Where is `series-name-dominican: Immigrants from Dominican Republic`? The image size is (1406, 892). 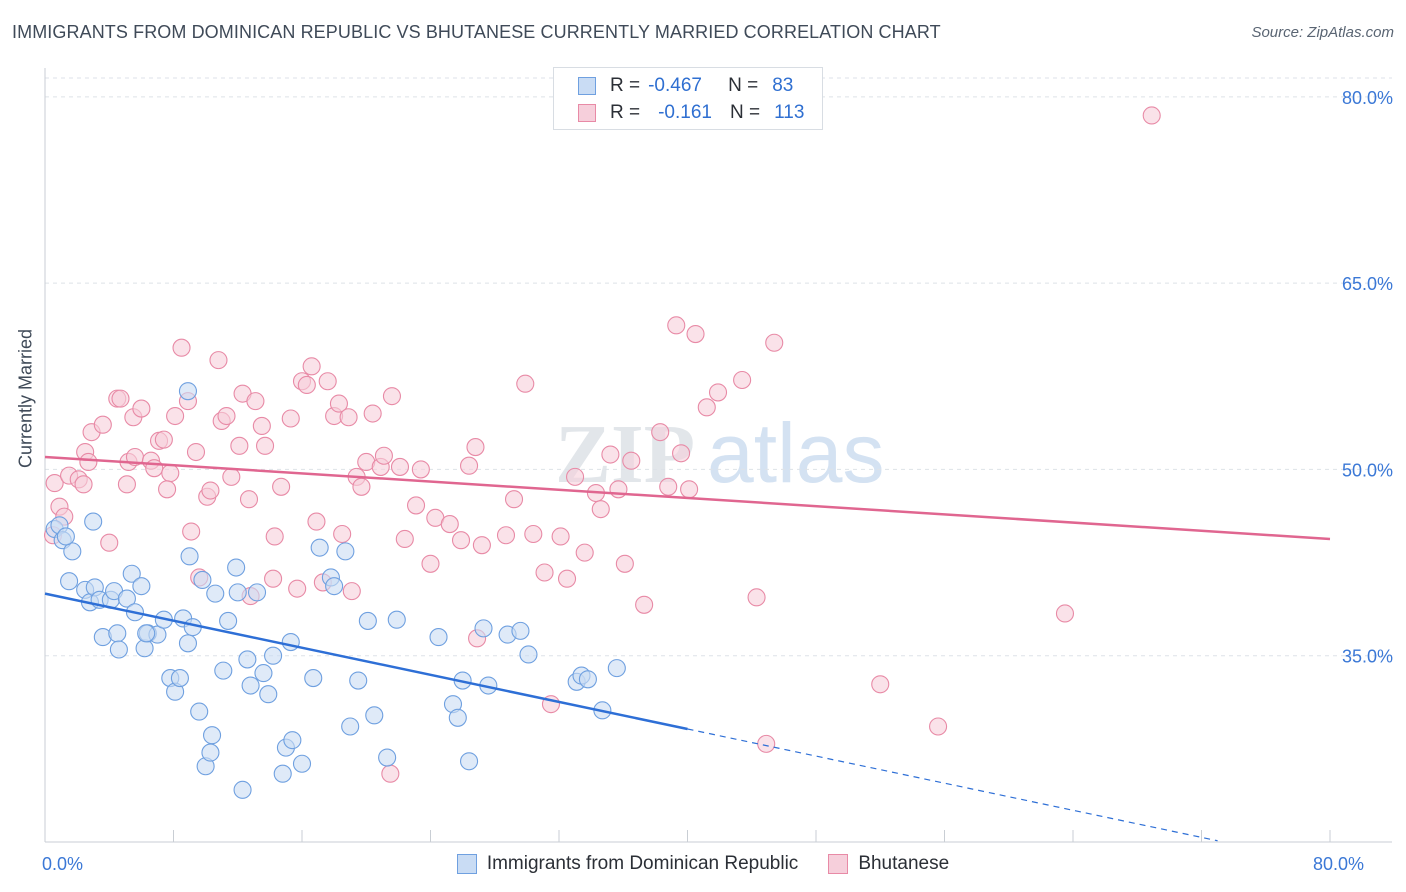
series-name-dominican: Immigrants from Dominican Republic is located at coordinates (642, 863).